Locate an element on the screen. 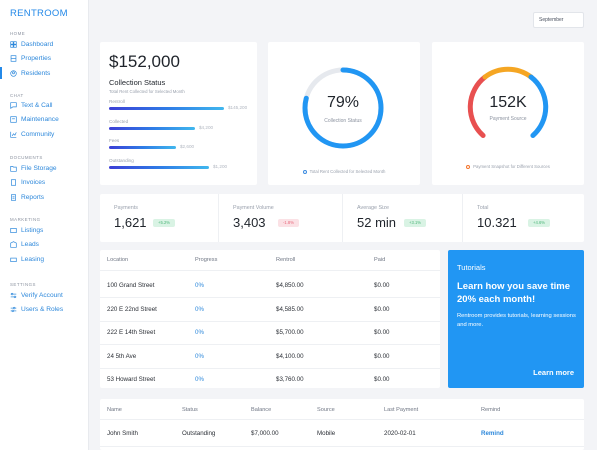 Image resolution: width=597 pixels, height=450 pixels. sidebar-item-community: Community is located at coordinates (32, 134).